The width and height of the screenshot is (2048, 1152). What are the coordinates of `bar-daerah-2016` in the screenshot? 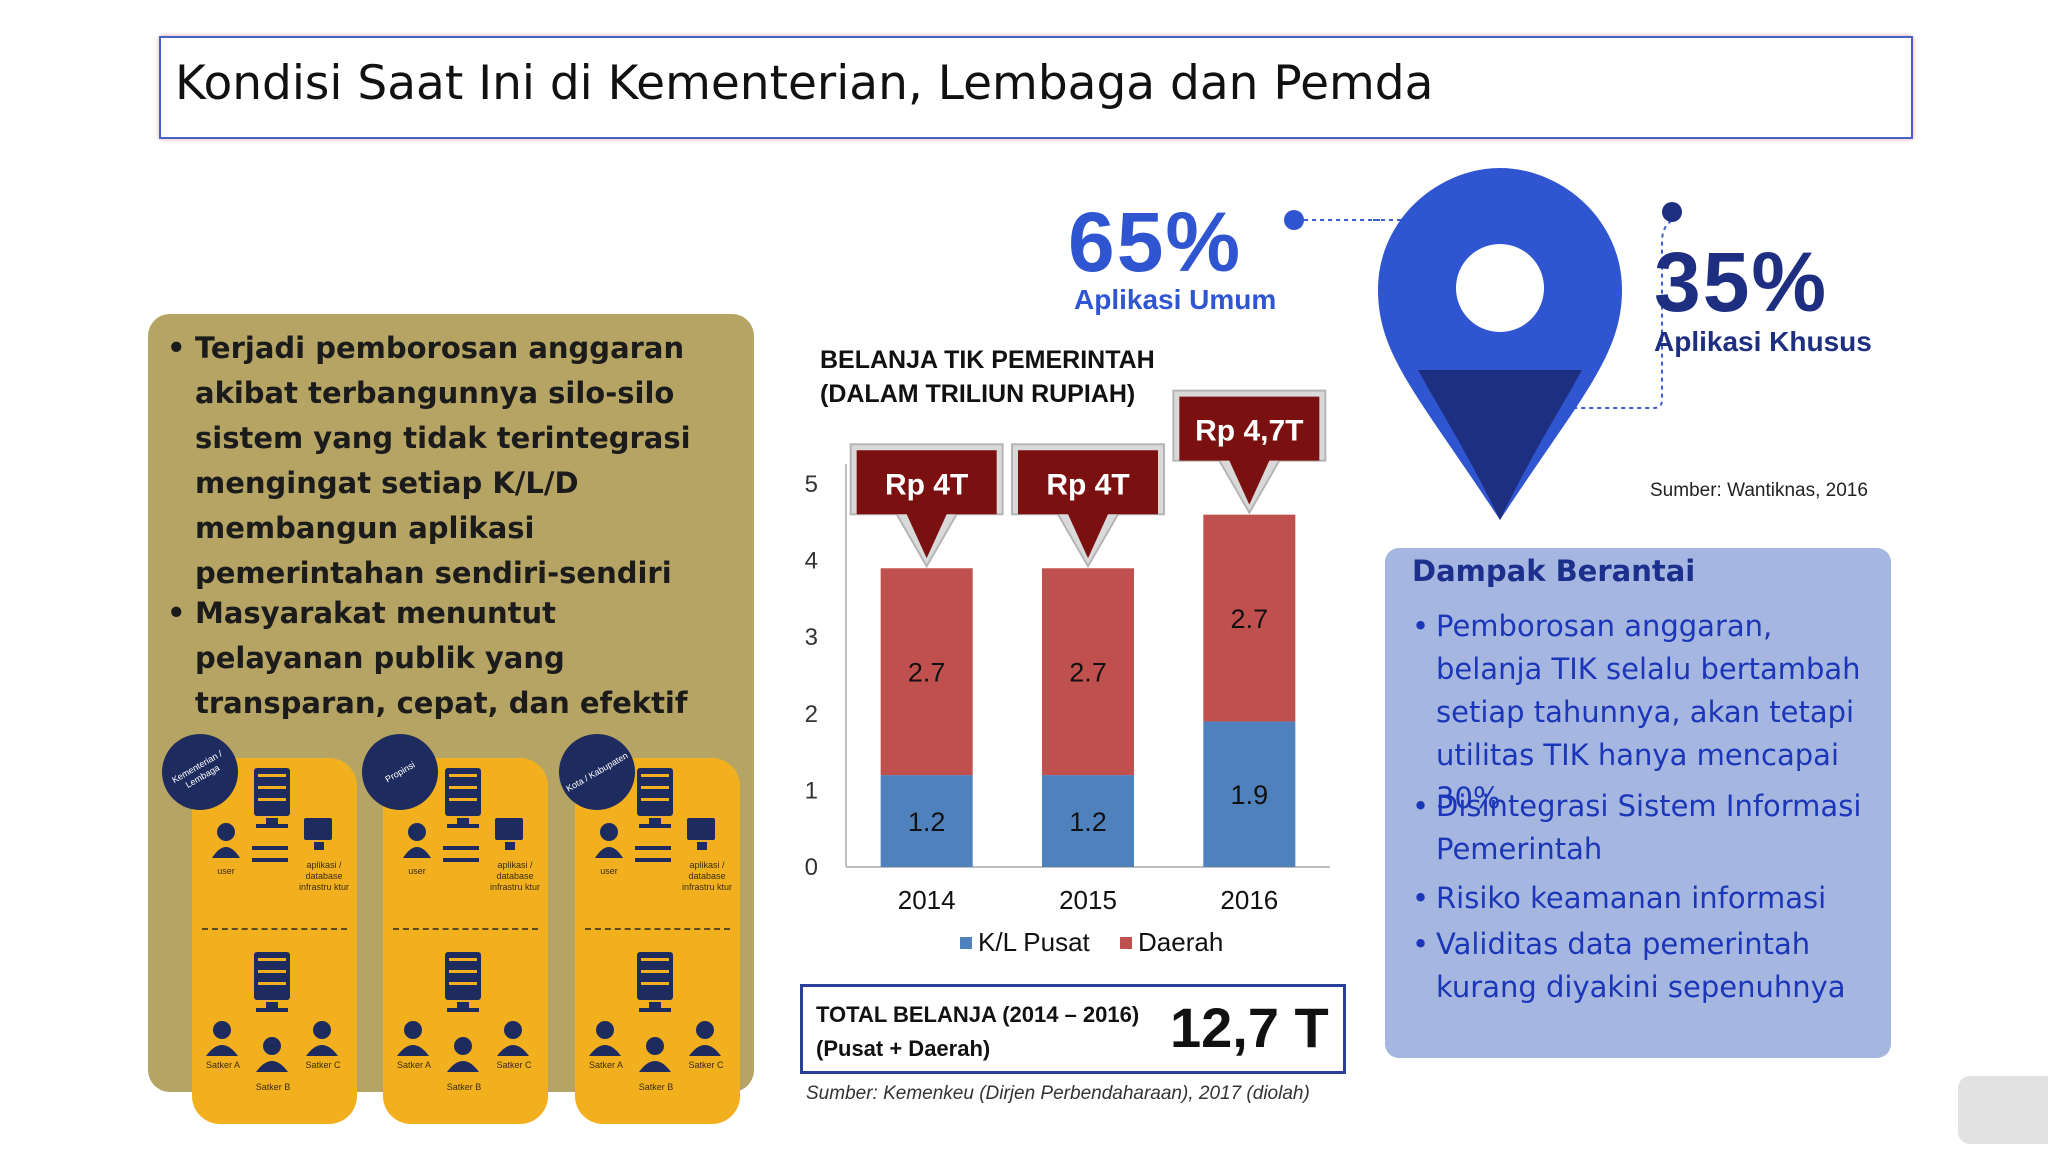 It's located at (1249, 618).